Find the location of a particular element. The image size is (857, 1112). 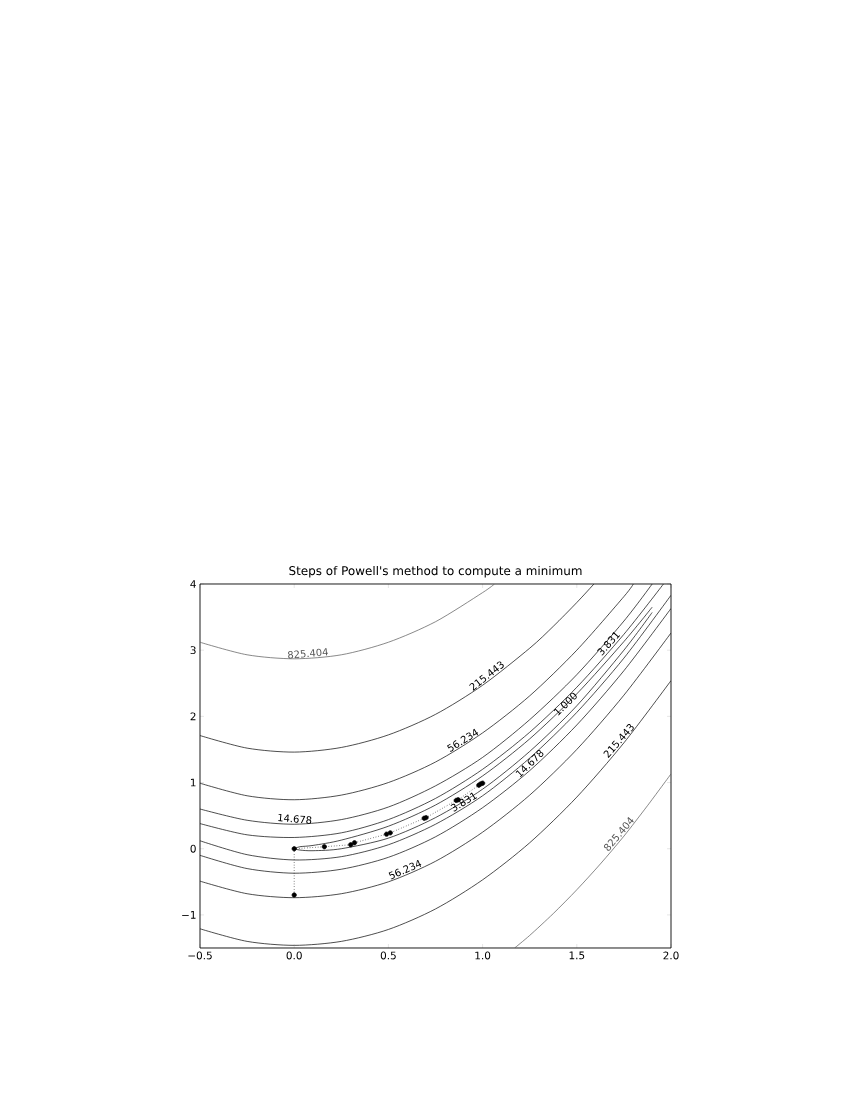

y-tick-label: 0 is located at coordinates (193, 848).